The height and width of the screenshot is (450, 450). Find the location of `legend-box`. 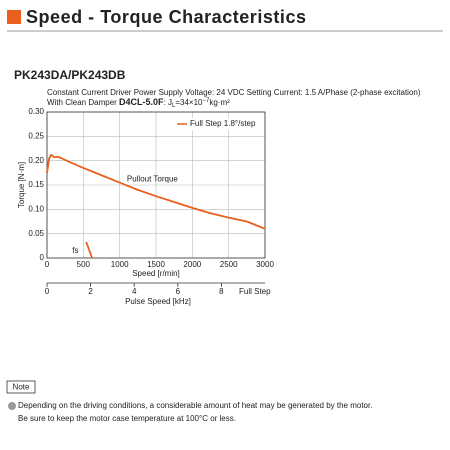

legend-box is located at coordinates (217, 124).